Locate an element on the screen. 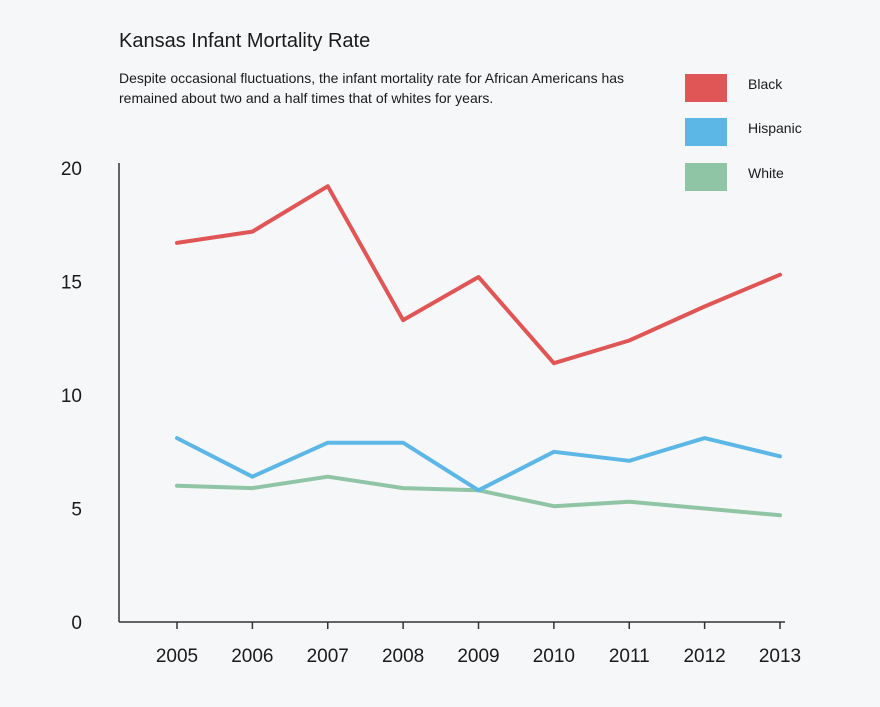 This screenshot has width=880, height=707. series-line-hispanic is located at coordinates (478, 464).